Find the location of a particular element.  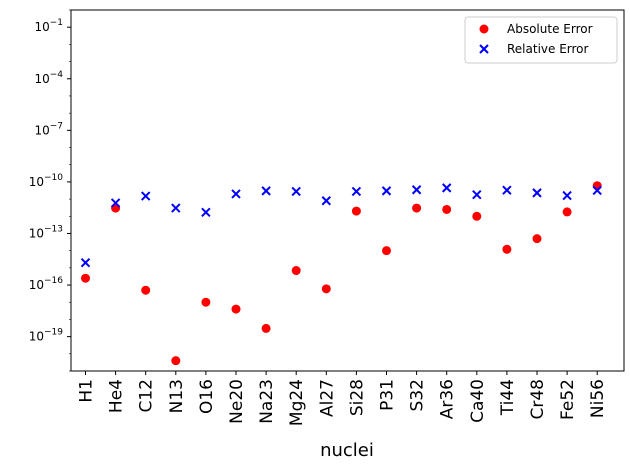

legend-label: Relative Error is located at coordinates (548, 49).